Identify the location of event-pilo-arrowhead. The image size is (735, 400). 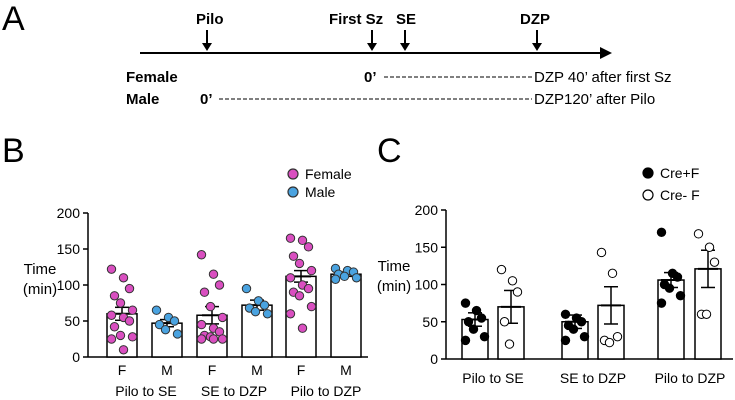
(207, 47).